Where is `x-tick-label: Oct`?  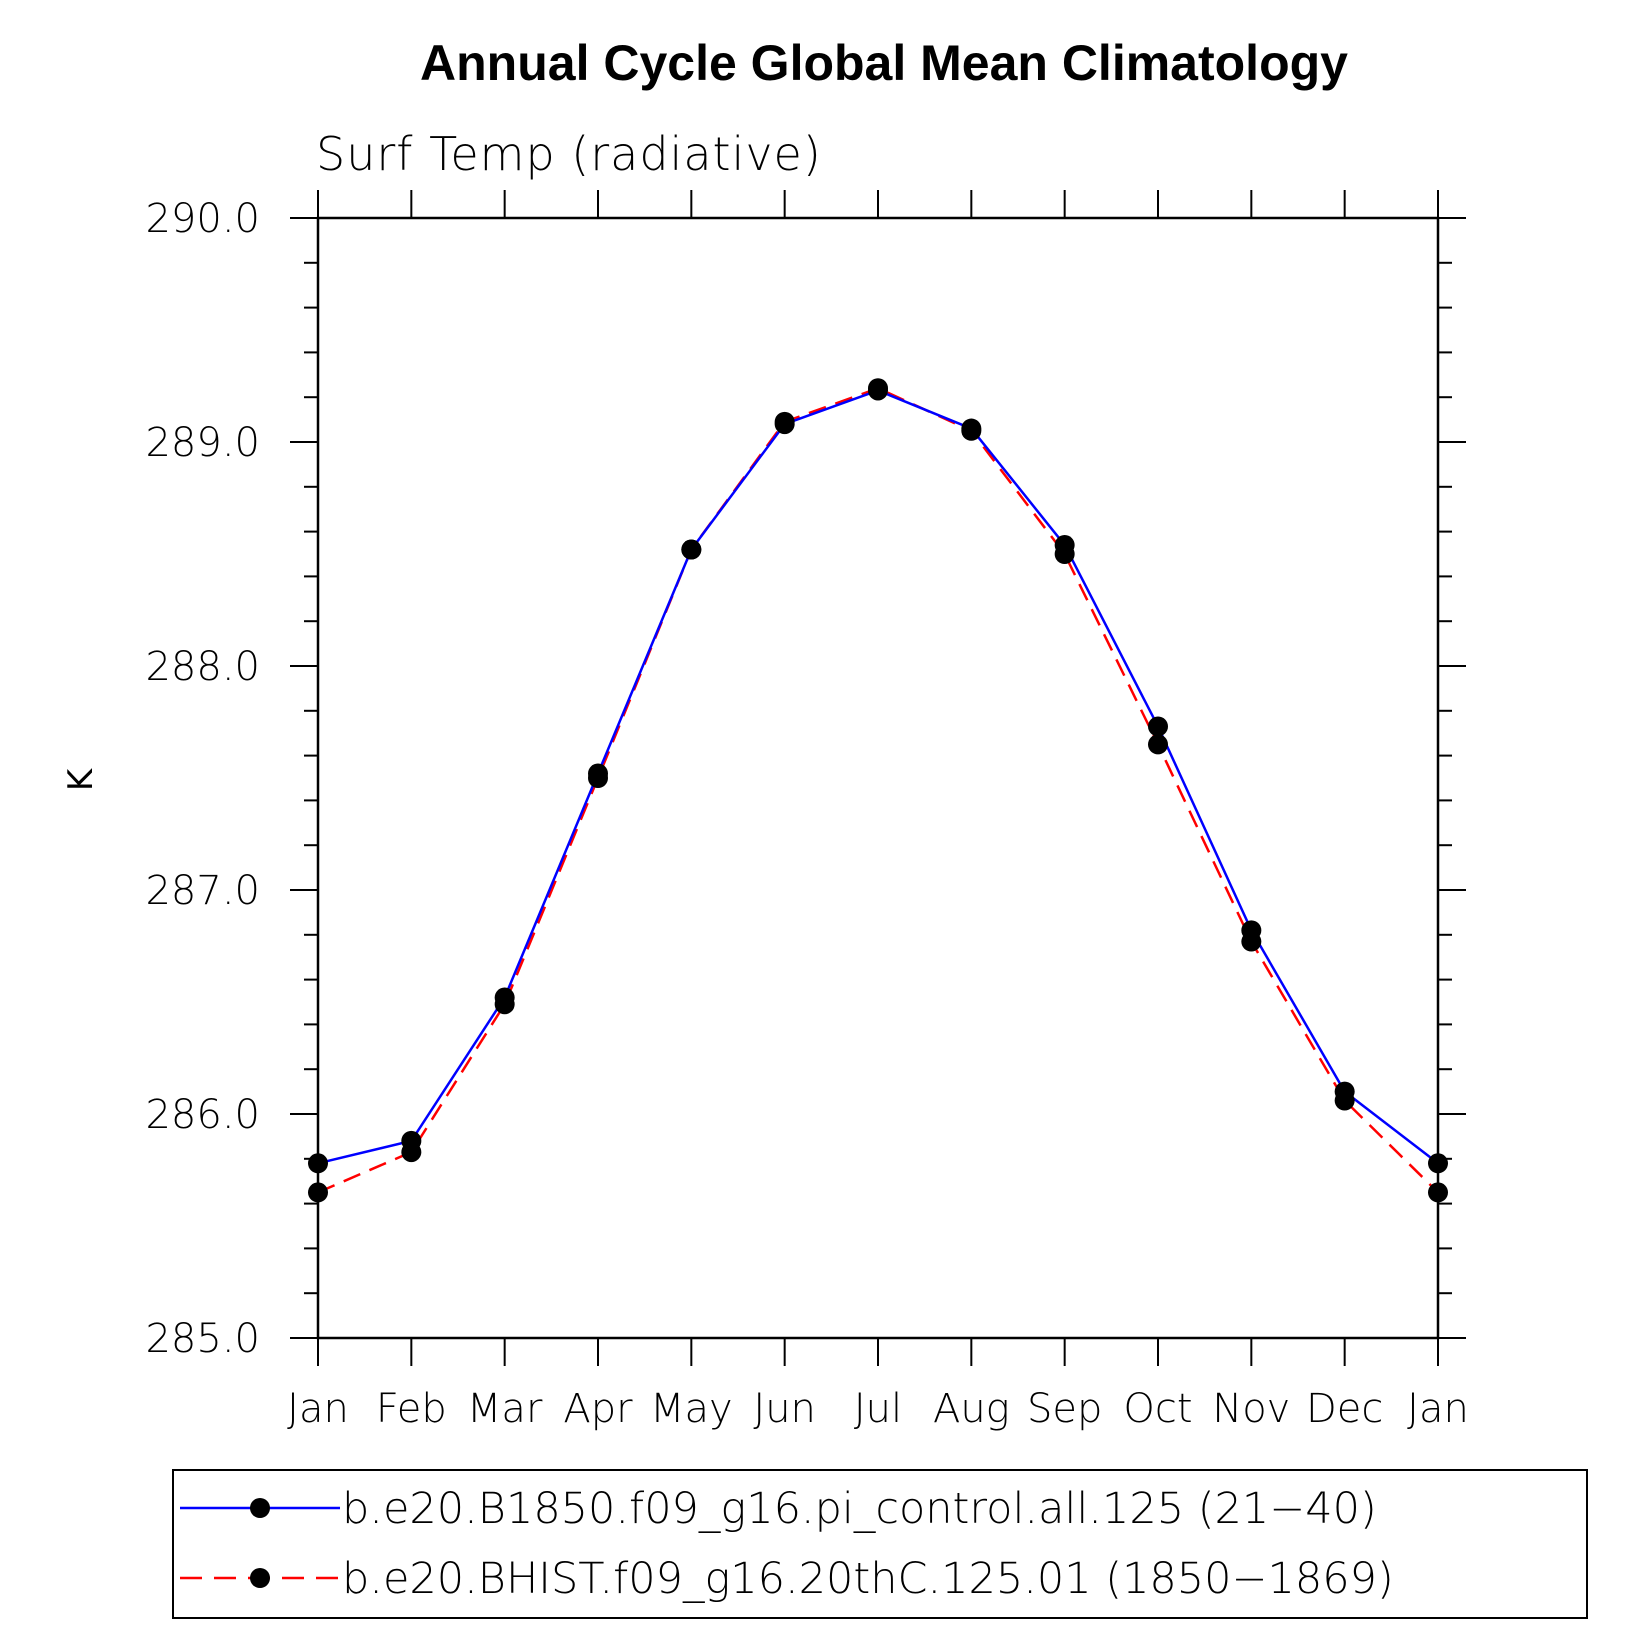 x-tick-label: Oct is located at coordinates (1157, 1409).